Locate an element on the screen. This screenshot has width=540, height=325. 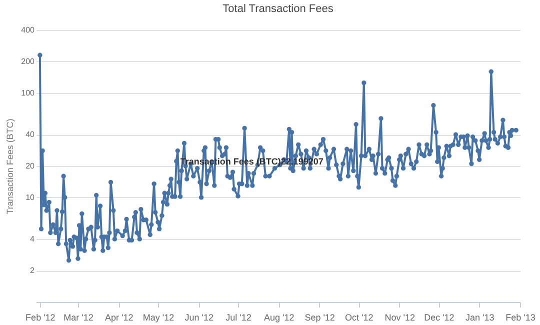
x-tick-label: Feb '13 is located at coordinates (521, 317).